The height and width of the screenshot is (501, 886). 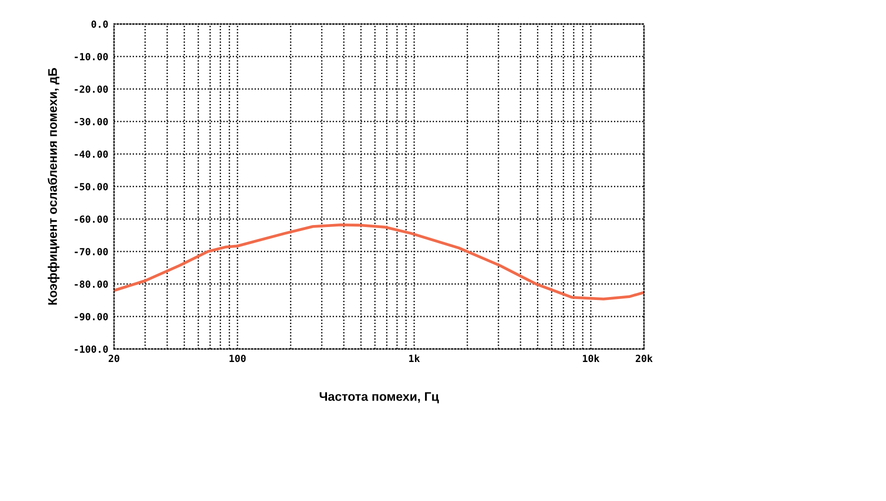 What do you see at coordinates (91, 89) in the screenshot?
I see `y-tick-label: -20.00` at bounding box center [91, 89].